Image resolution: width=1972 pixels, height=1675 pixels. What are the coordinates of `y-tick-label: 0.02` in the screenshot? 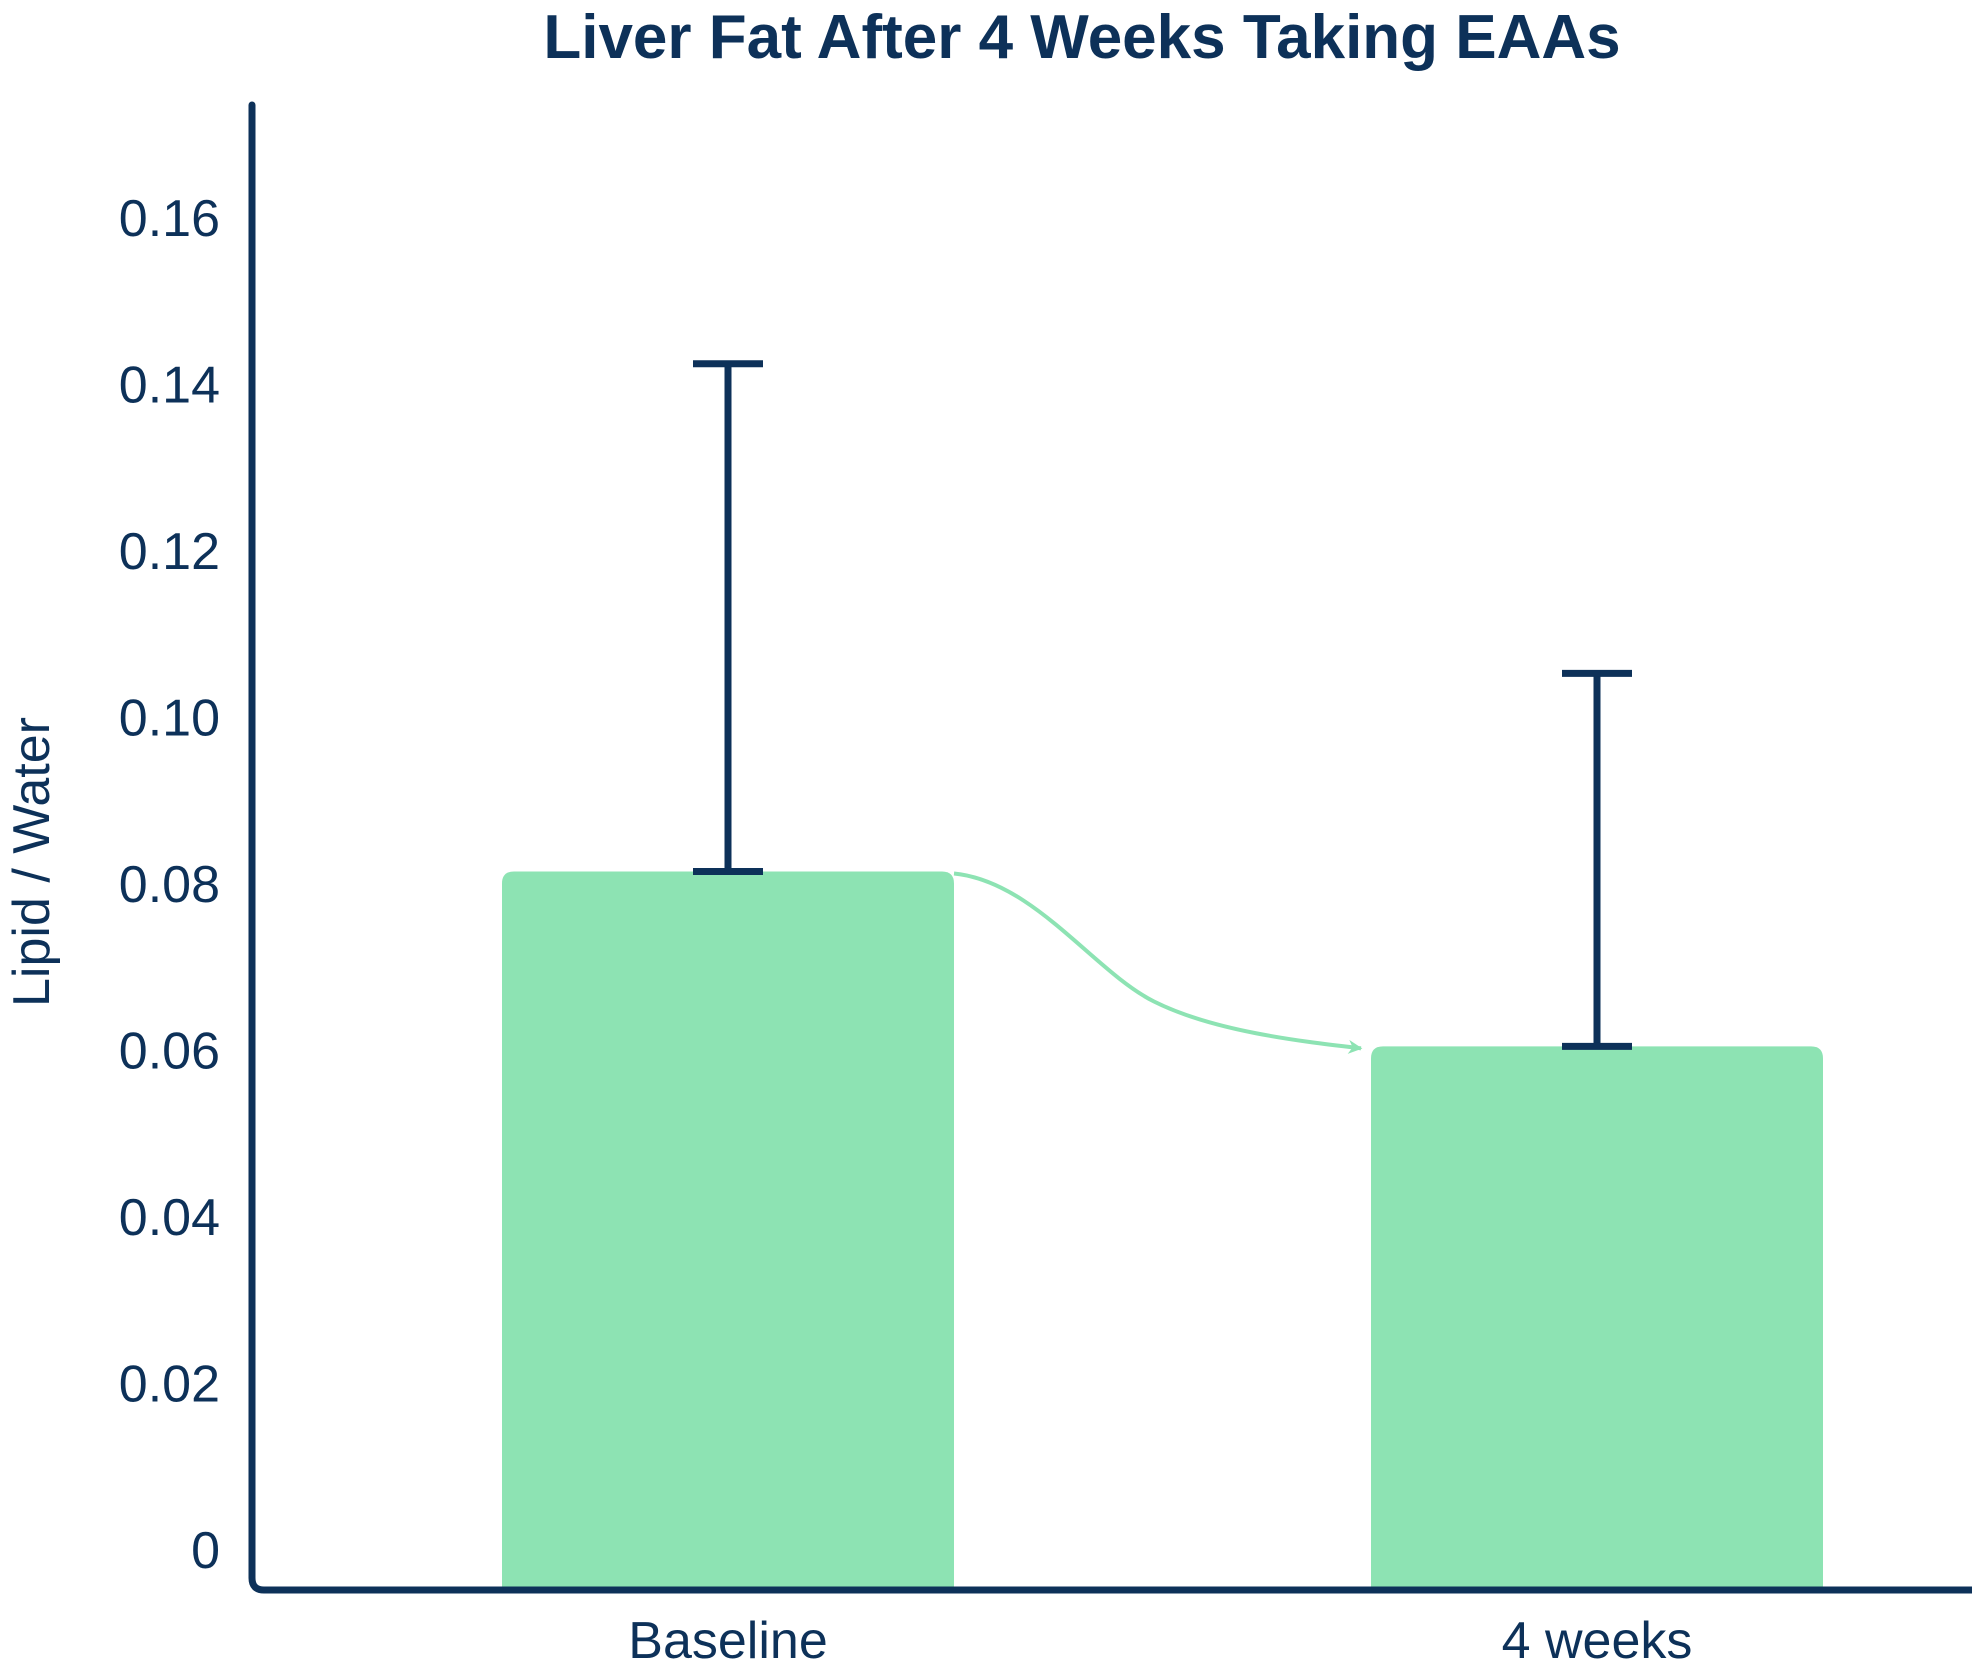 It's located at (169, 1385).